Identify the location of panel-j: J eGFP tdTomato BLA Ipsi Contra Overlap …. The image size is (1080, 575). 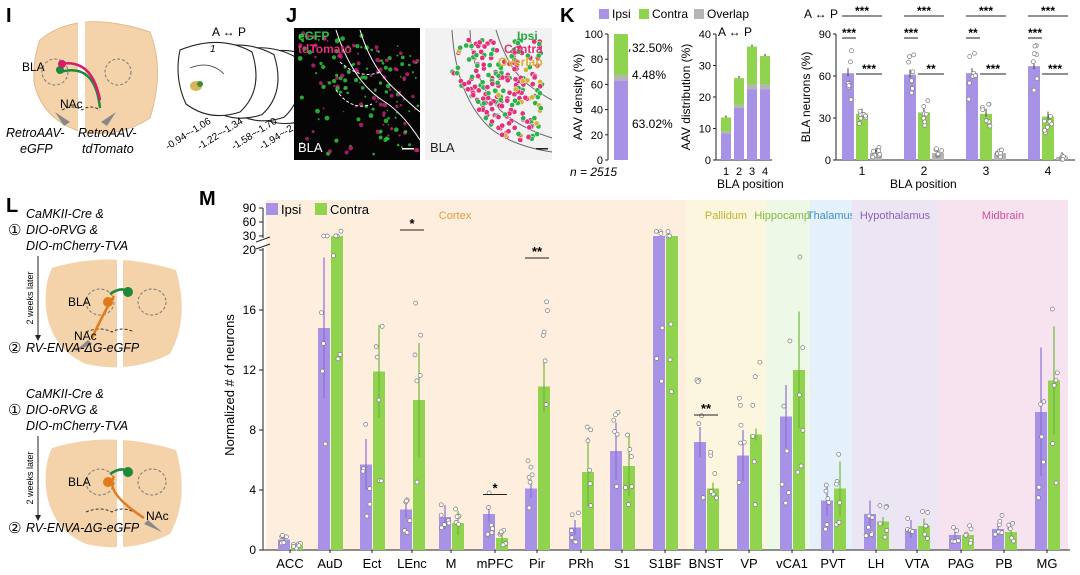
(419, 82).